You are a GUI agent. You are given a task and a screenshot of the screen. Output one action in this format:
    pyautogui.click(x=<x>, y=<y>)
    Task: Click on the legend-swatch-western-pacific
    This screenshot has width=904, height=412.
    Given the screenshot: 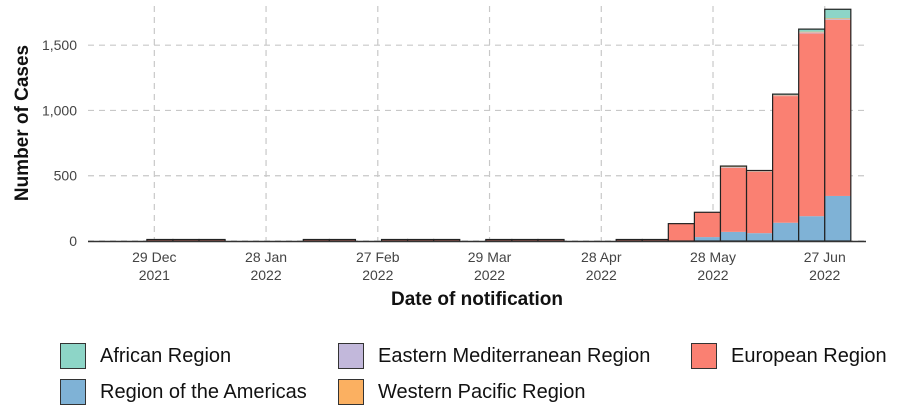 What is the action you would take?
    pyautogui.click(x=351, y=392)
    